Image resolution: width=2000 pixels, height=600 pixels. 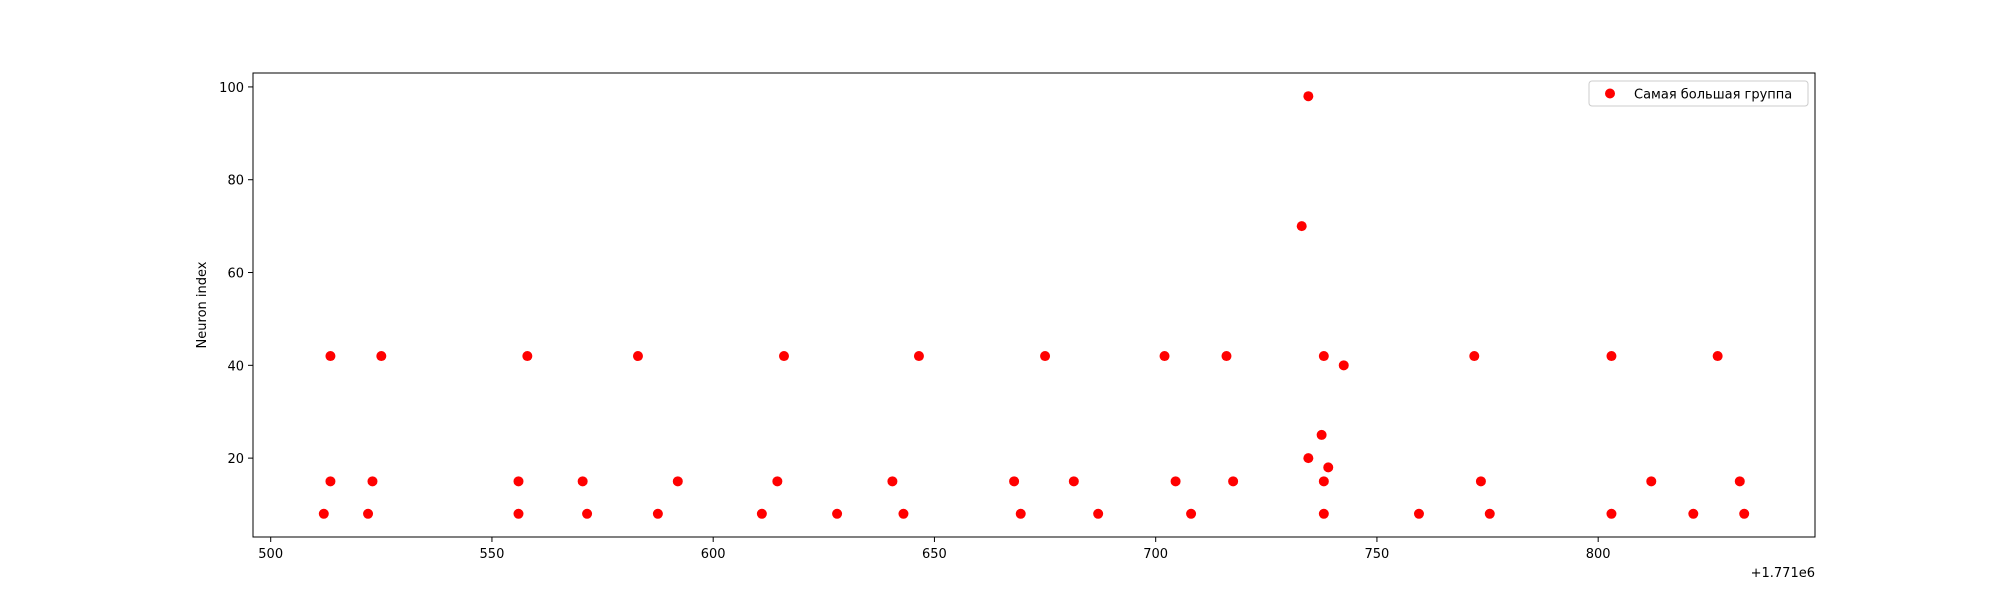 What do you see at coordinates (1783, 573) in the screenshot?
I see `x-axis-offset-label: +1.771e6` at bounding box center [1783, 573].